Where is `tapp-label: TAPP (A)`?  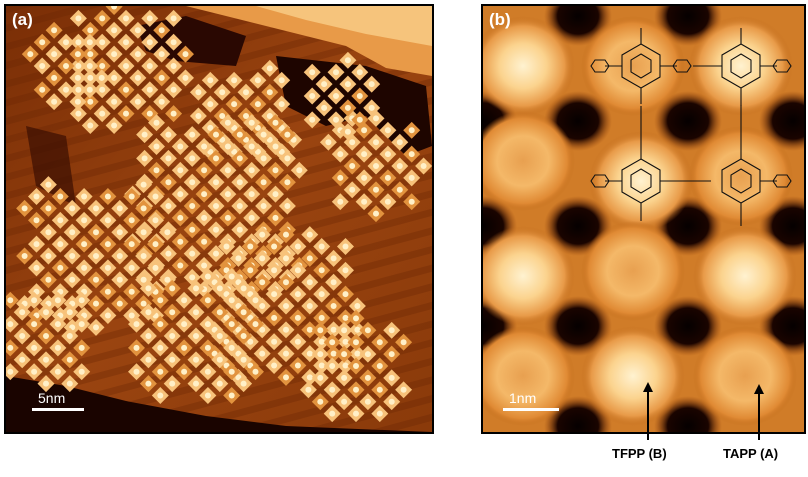
tapp-label: TAPP (A) is located at coordinates (751, 453).